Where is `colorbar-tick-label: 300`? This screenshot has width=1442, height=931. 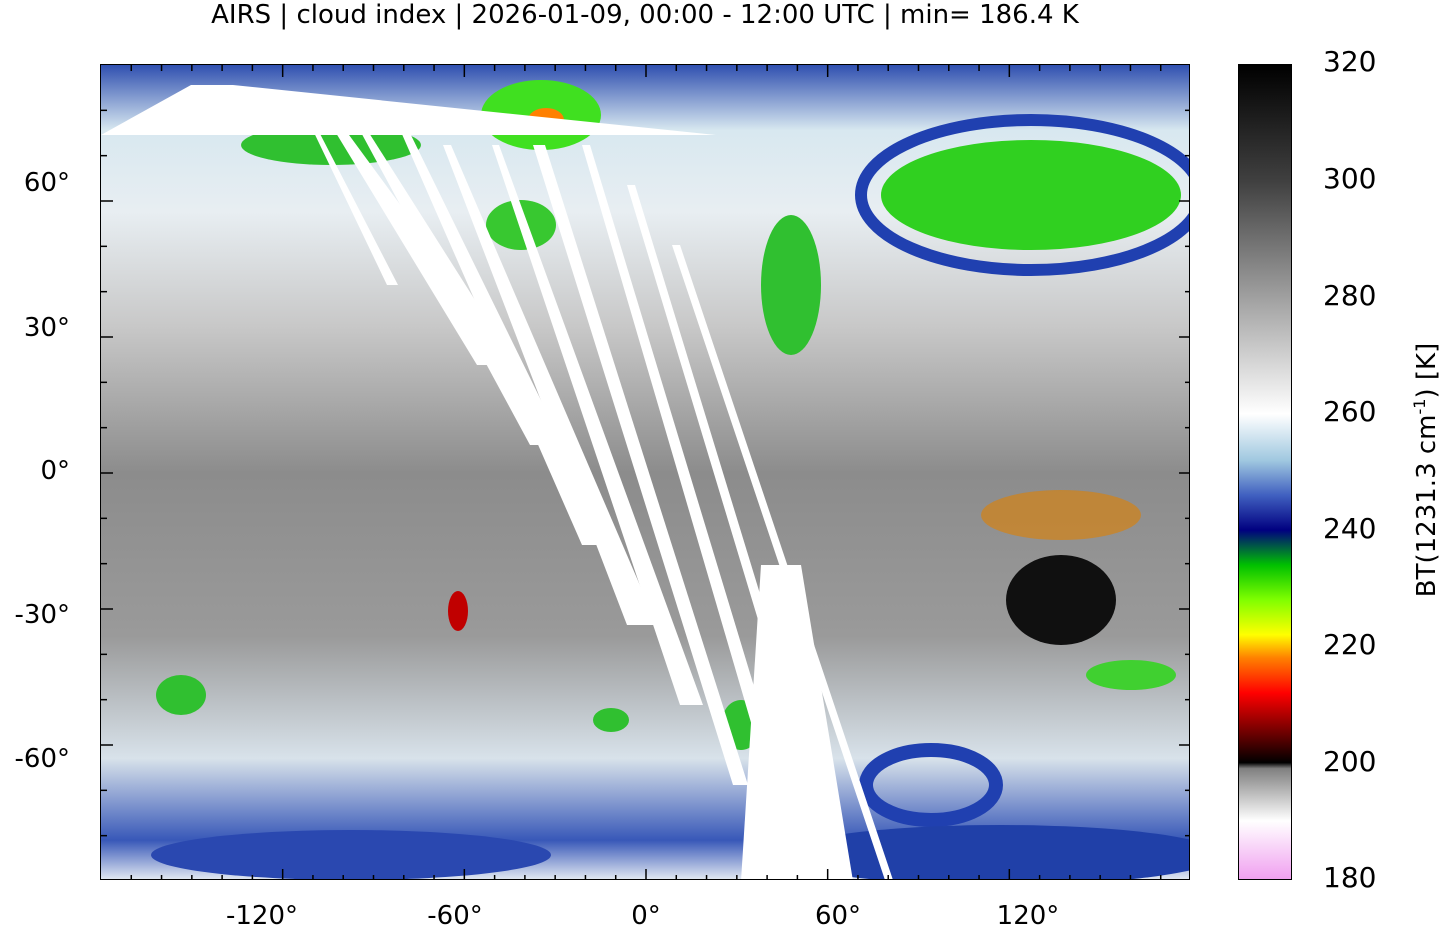 colorbar-tick-label: 300 is located at coordinates (1350, 178).